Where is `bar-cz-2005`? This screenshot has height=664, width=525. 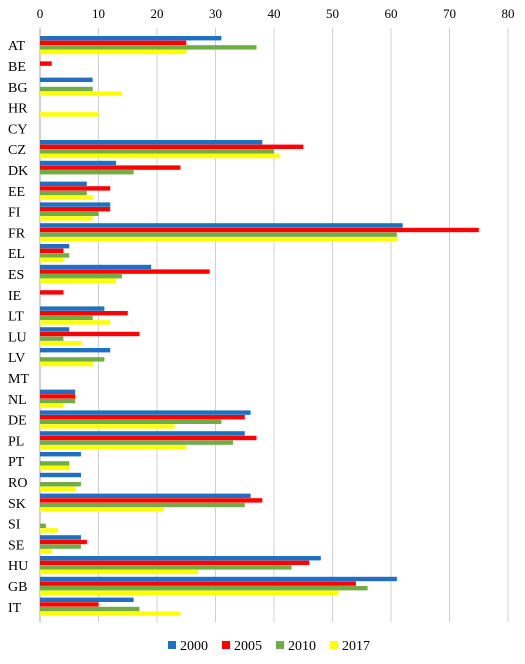 bar-cz-2005 is located at coordinates (172, 146).